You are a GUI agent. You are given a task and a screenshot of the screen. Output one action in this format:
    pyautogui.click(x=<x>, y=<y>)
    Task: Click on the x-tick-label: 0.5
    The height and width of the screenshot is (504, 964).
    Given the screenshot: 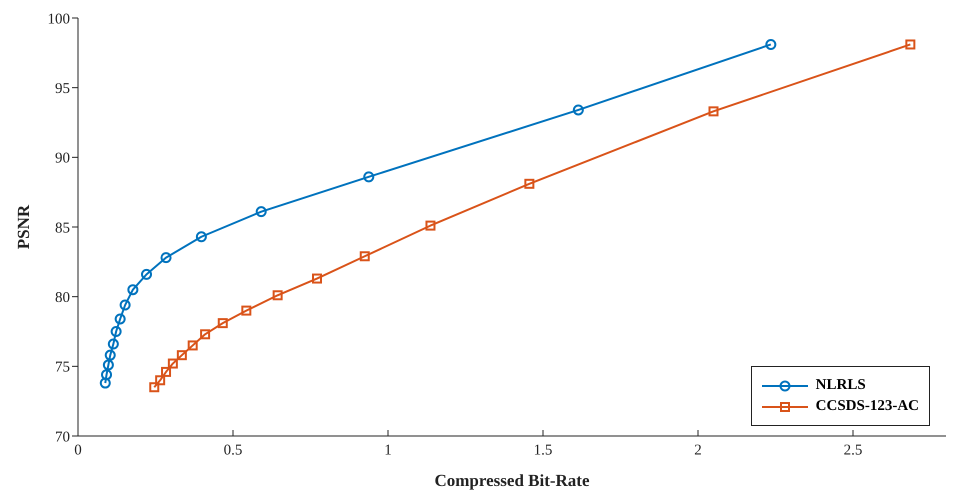 What is the action you would take?
    pyautogui.click(x=233, y=450)
    